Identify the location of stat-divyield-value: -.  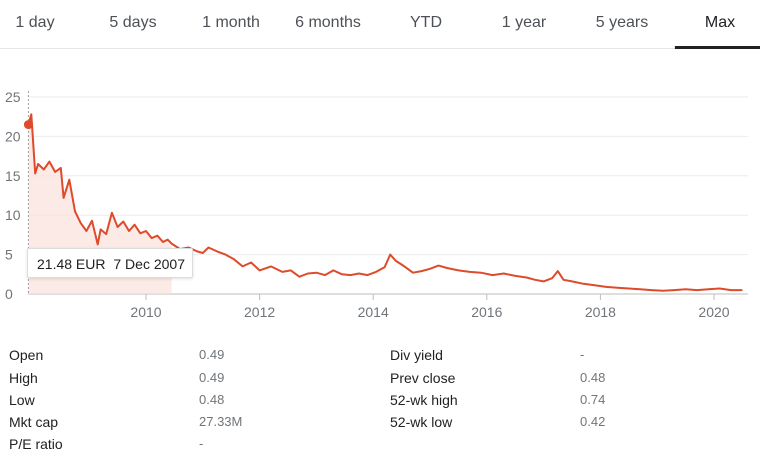
(582, 354).